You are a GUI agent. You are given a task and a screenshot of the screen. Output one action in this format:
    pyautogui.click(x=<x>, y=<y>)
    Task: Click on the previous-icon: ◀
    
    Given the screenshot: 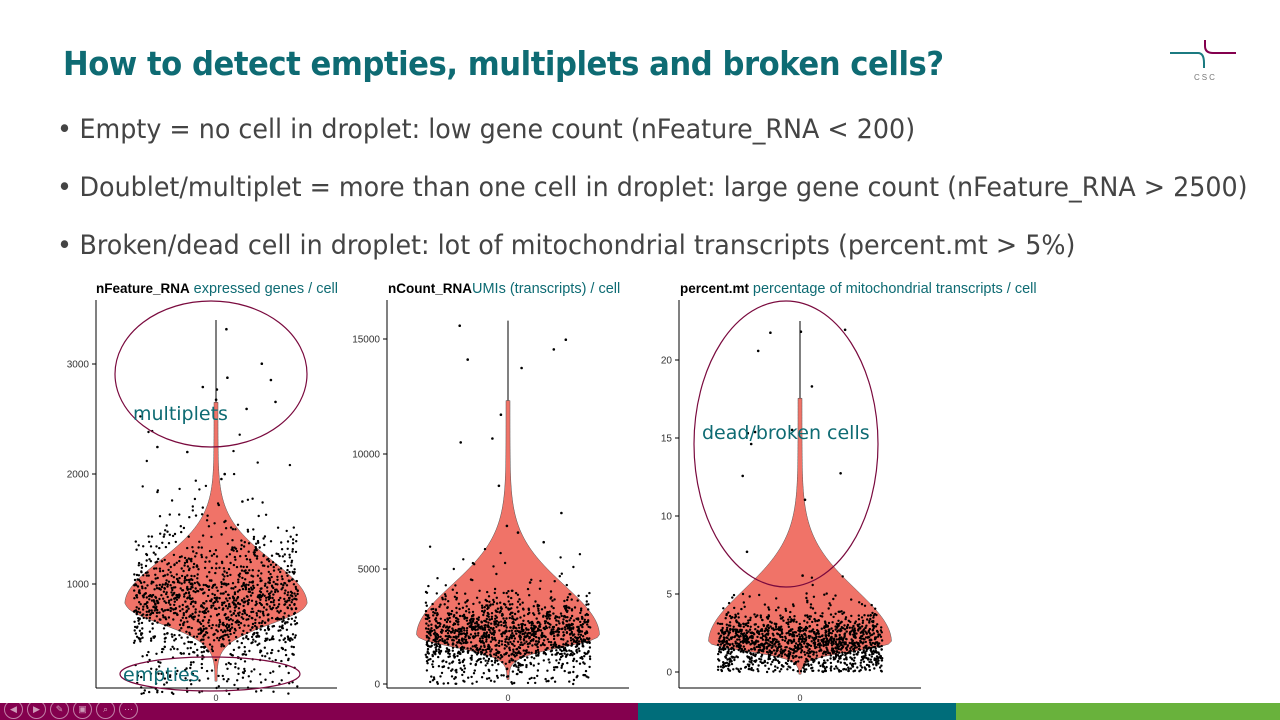 What is the action you would take?
    pyautogui.click(x=13, y=709)
    